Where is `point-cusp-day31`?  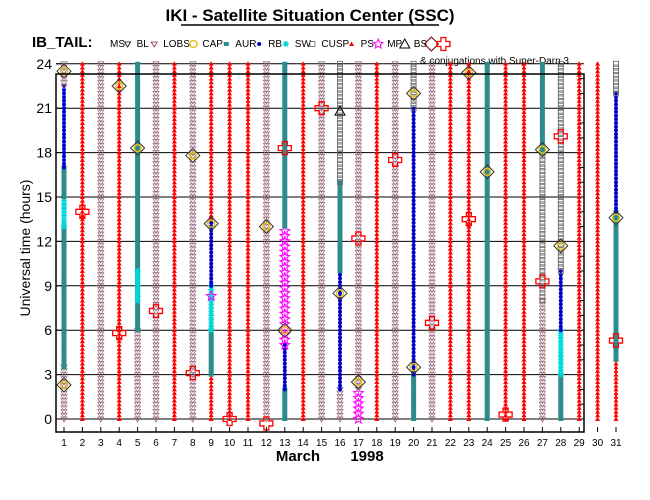
point-cusp-day31 is located at coordinates (616, 389).